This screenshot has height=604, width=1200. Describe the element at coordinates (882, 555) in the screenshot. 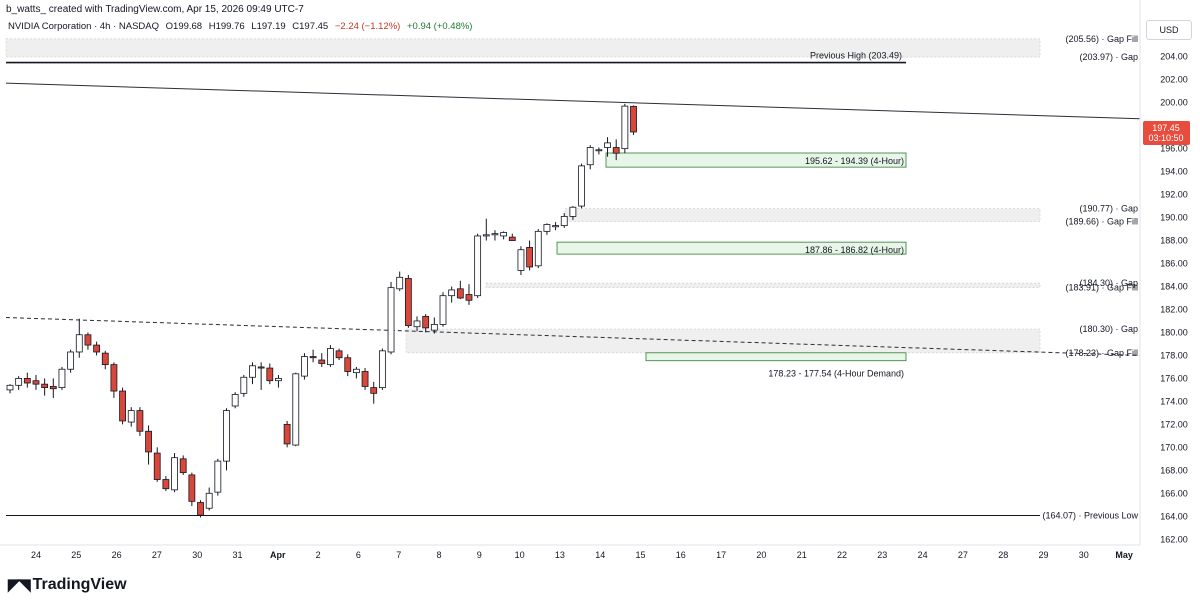

I see `time-tick-label: 23` at that location.